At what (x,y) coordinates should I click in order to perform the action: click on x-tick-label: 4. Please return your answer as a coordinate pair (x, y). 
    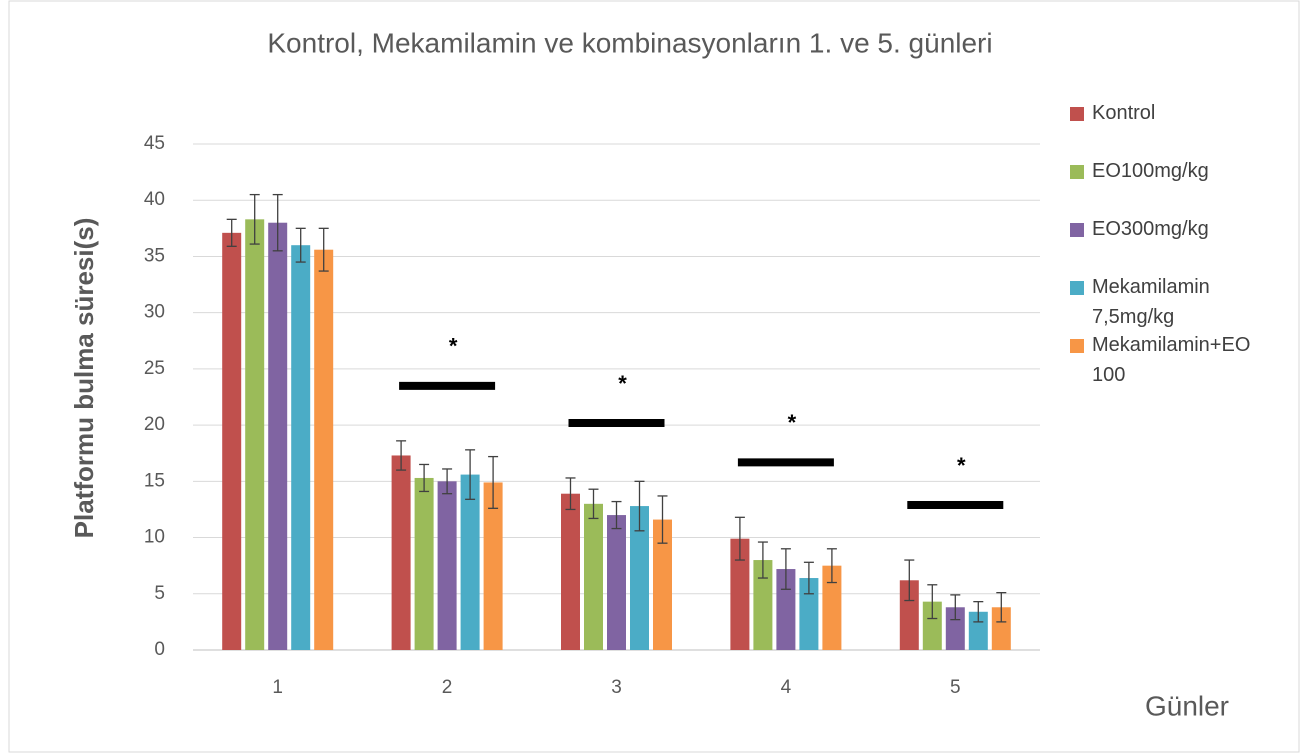
    Looking at the image, I should click on (786, 687).